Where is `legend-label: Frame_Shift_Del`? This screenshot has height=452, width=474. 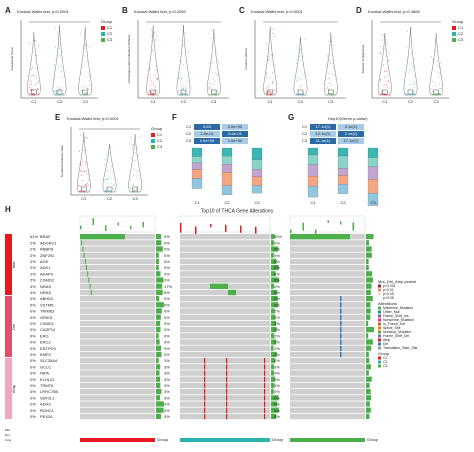
legend-label: Frame_Shift_Del is located at coordinates (396, 336).